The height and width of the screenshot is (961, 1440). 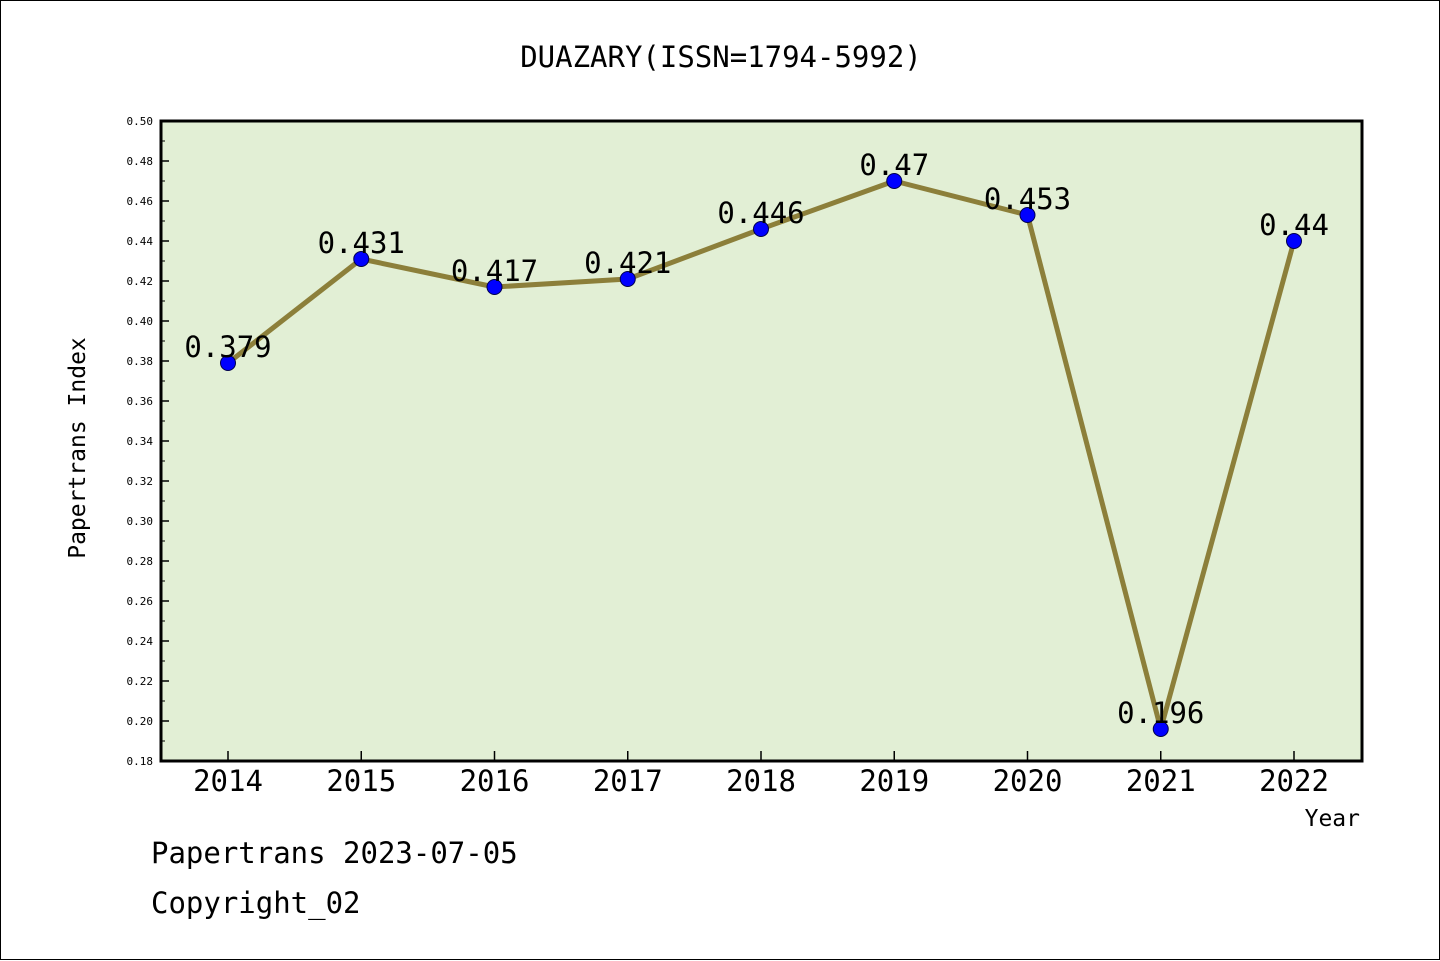 What do you see at coordinates (78, 448) in the screenshot?
I see `y-axis-label: Papertrans Index` at bounding box center [78, 448].